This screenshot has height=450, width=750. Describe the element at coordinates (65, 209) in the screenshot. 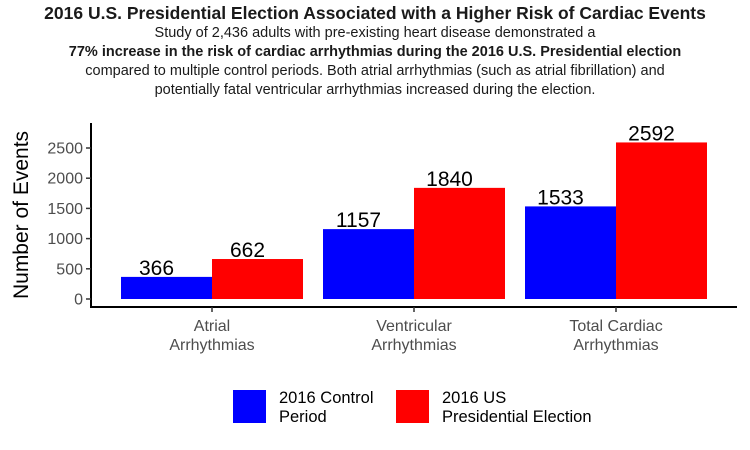

I see `y-tick-label: 1500` at that location.